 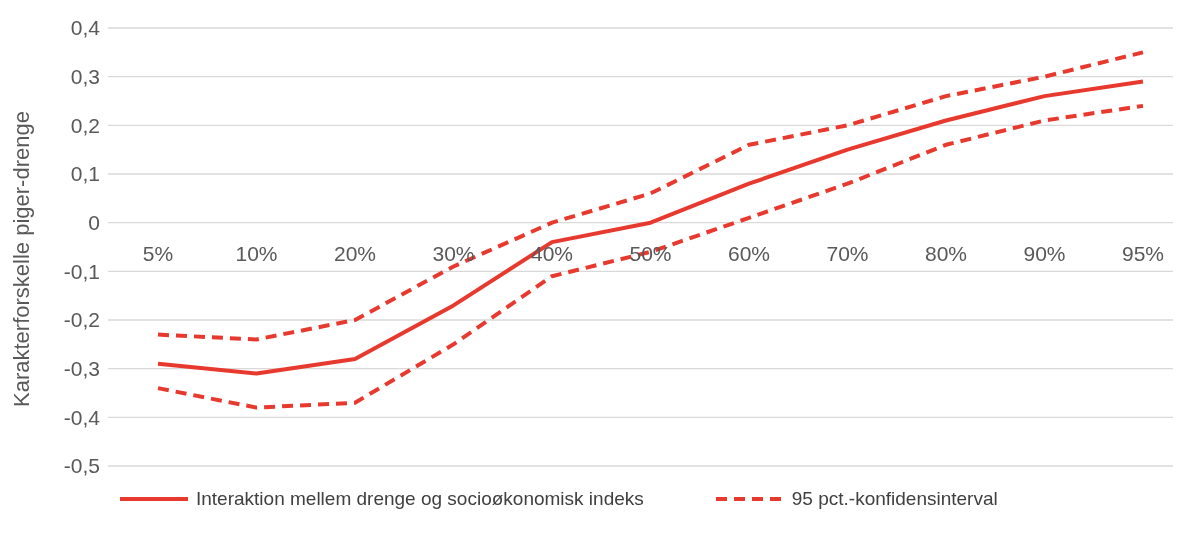 What do you see at coordinates (82, 417) in the screenshot?
I see `y-tick-label: -0,4` at bounding box center [82, 417].